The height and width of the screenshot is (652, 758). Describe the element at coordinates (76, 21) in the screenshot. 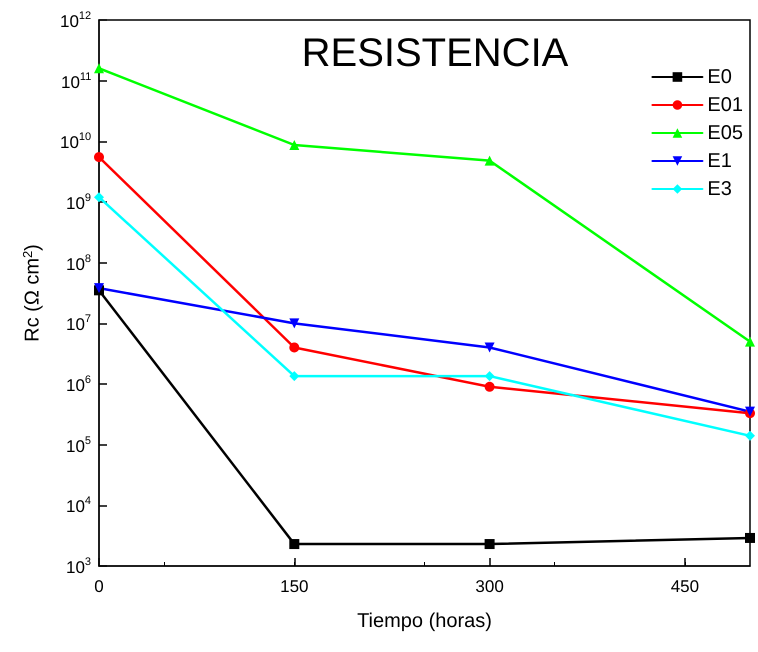

I see `y-tick-label: 10$^{12}$` at that location.